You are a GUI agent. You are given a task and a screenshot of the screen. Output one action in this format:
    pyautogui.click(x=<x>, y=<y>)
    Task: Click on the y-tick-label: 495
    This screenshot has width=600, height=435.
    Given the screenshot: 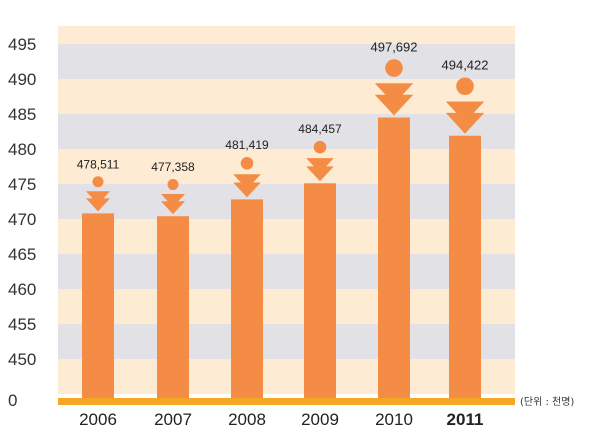 What is the action you would take?
    pyautogui.click(x=22, y=44)
    